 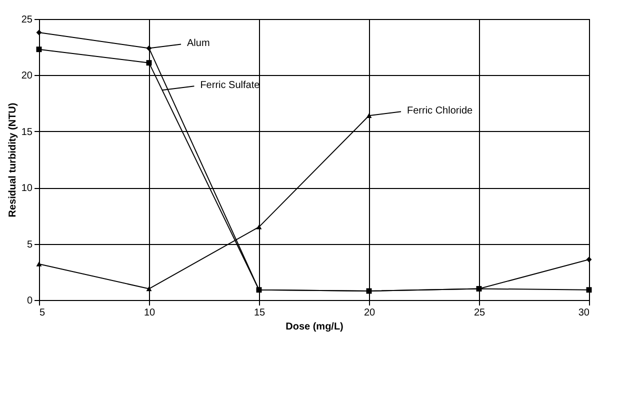 I want to click on x-tick-label: 25, so click(x=480, y=313).